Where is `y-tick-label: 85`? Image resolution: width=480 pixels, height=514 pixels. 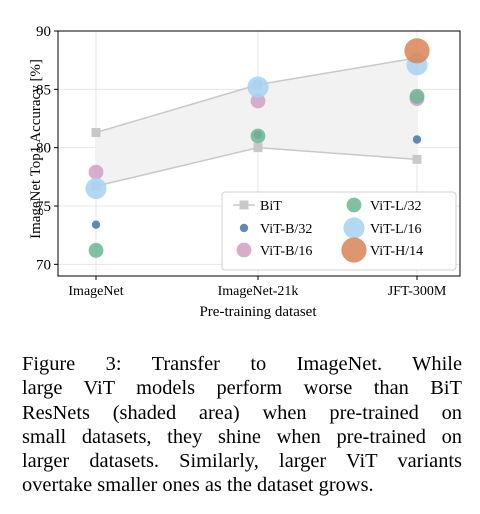 y-tick-label: 85 is located at coordinates (43, 90).